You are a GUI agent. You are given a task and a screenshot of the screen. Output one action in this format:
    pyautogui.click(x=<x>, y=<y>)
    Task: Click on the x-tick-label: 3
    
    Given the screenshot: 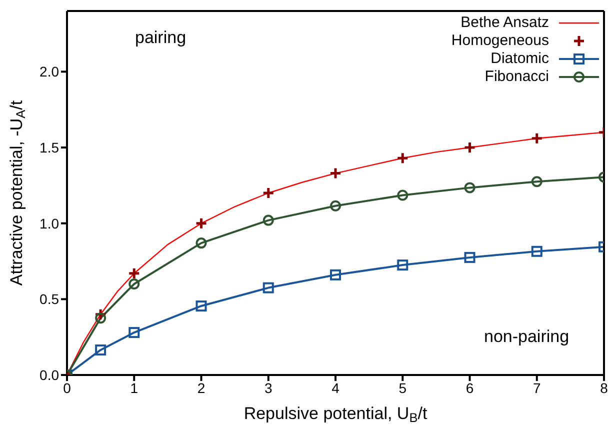 What is the action you would take?
    pyautogui.click(x=268, y=388)
    